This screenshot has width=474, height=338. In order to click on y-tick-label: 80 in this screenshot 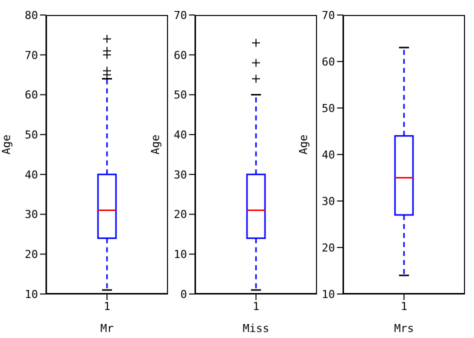, I will do `click(31, 15)`.